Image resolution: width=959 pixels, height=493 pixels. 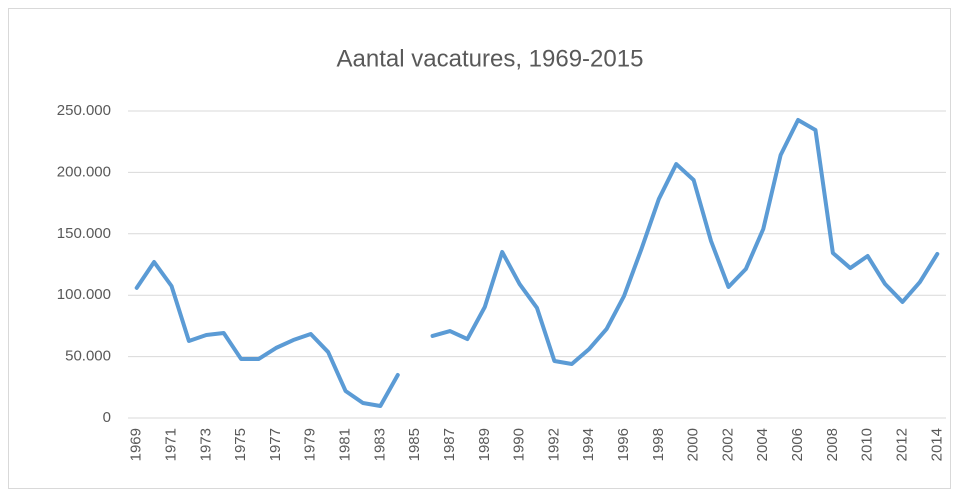 I want to click on x-tick-label: 1992, so click(x=553, y=444).